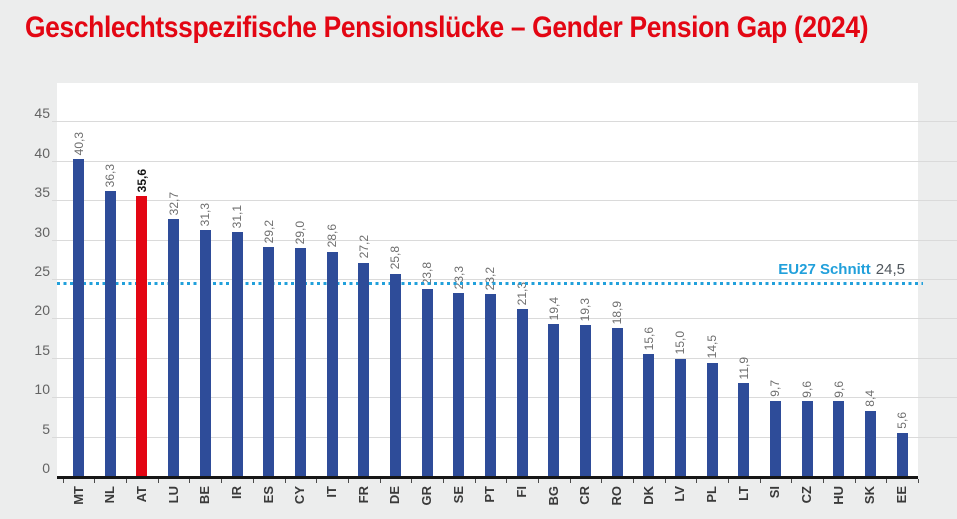 This screenshot has height=519, width=957. What do you see at coordinates (743, 493) in the screenshot?
I see `x-axis-label: LT` at bounding box center [743, 493].